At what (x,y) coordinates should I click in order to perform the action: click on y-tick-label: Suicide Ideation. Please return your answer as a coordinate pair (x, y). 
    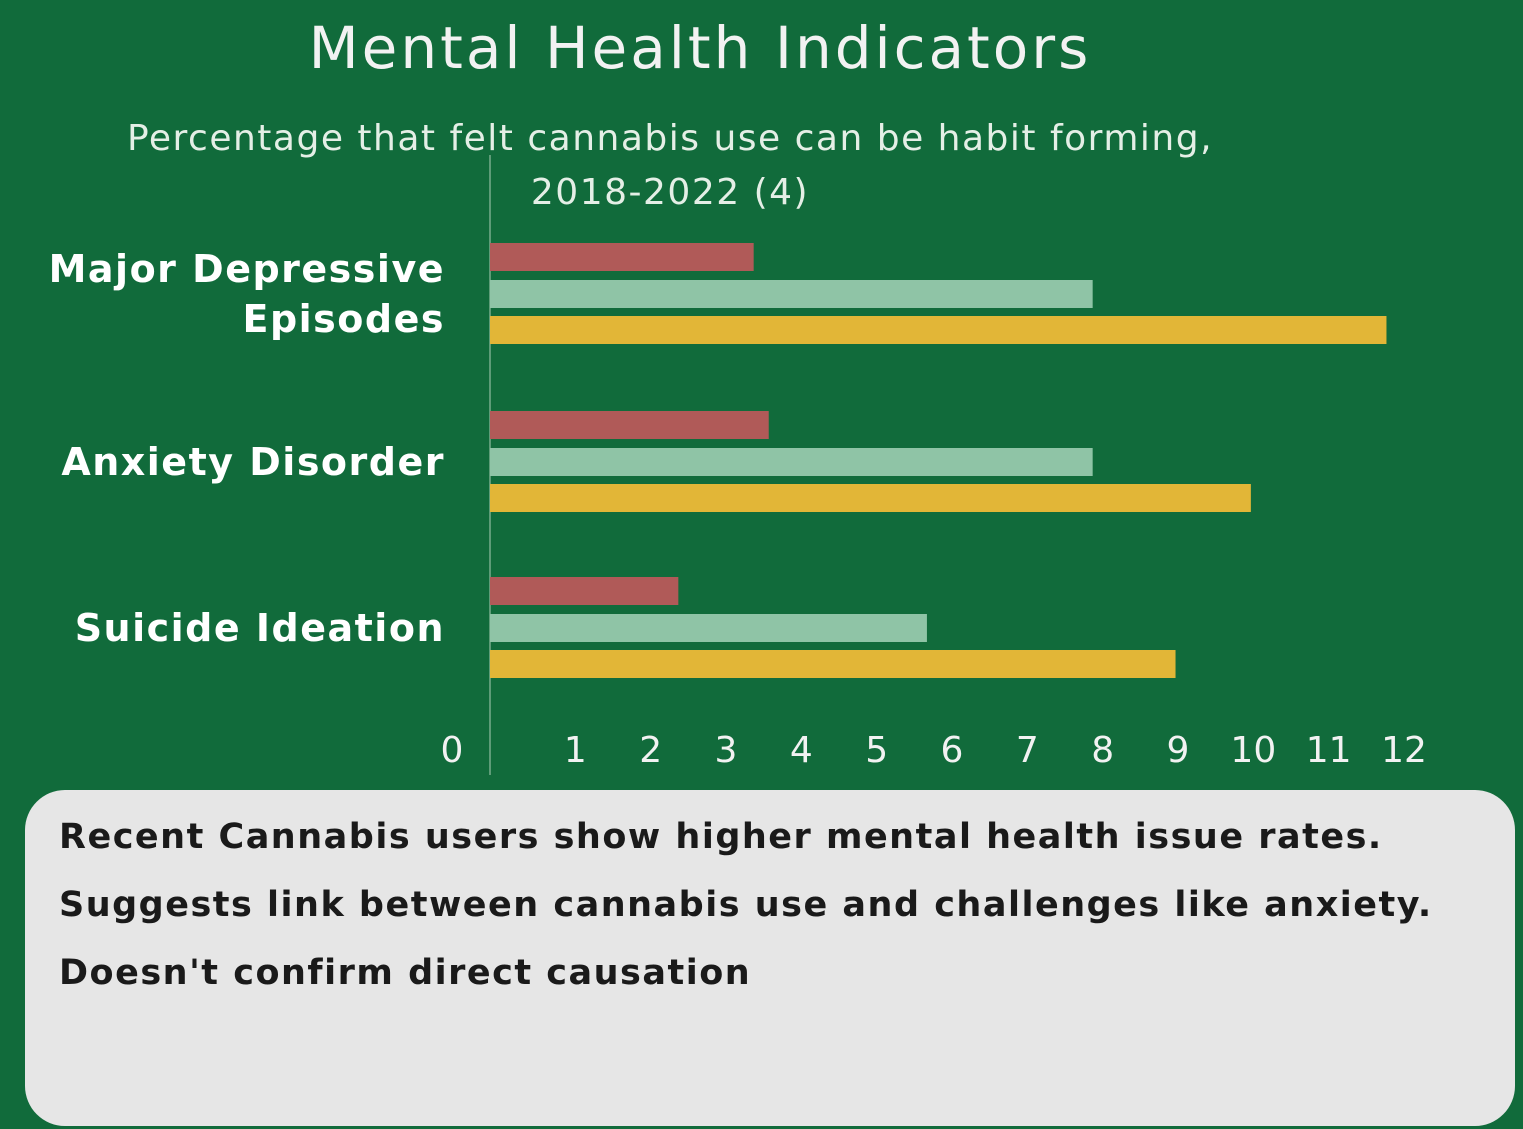
    Looking at the image, I should click on (259, 628).